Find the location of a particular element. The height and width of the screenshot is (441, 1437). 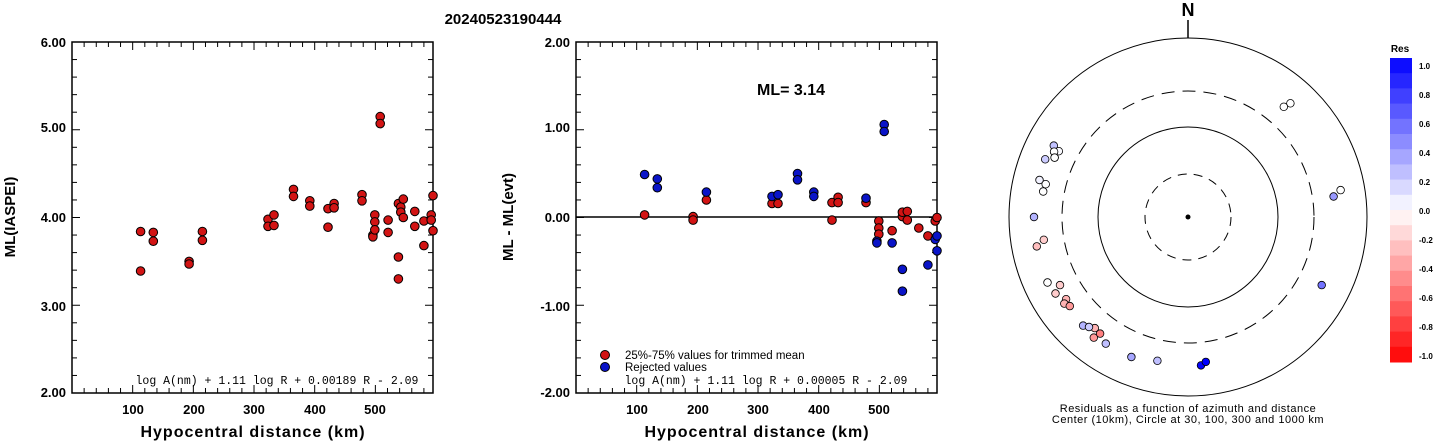

panel1-y-tick-labels: 2.00 3.00 4.00 5.00 6.00 is located at coordinates (53, 217).